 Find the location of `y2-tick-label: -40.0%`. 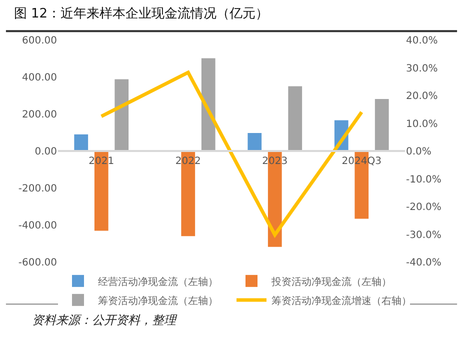

y2-tick-label: -40.0% is located at coordinates (424, 263).